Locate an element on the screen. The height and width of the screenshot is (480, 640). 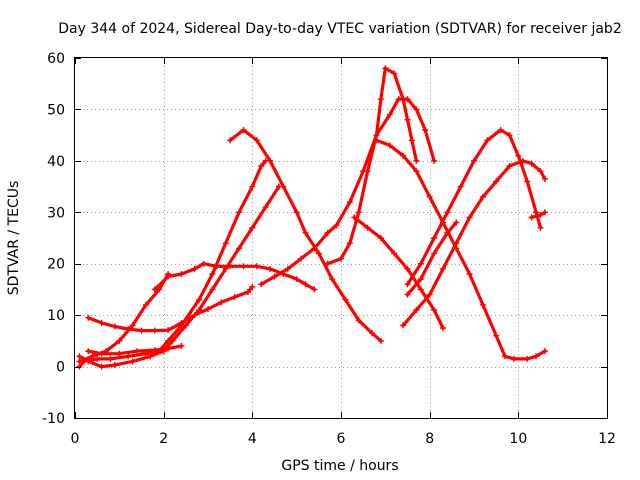
x-tick-label: 0 is located at coordinates (75, 439).